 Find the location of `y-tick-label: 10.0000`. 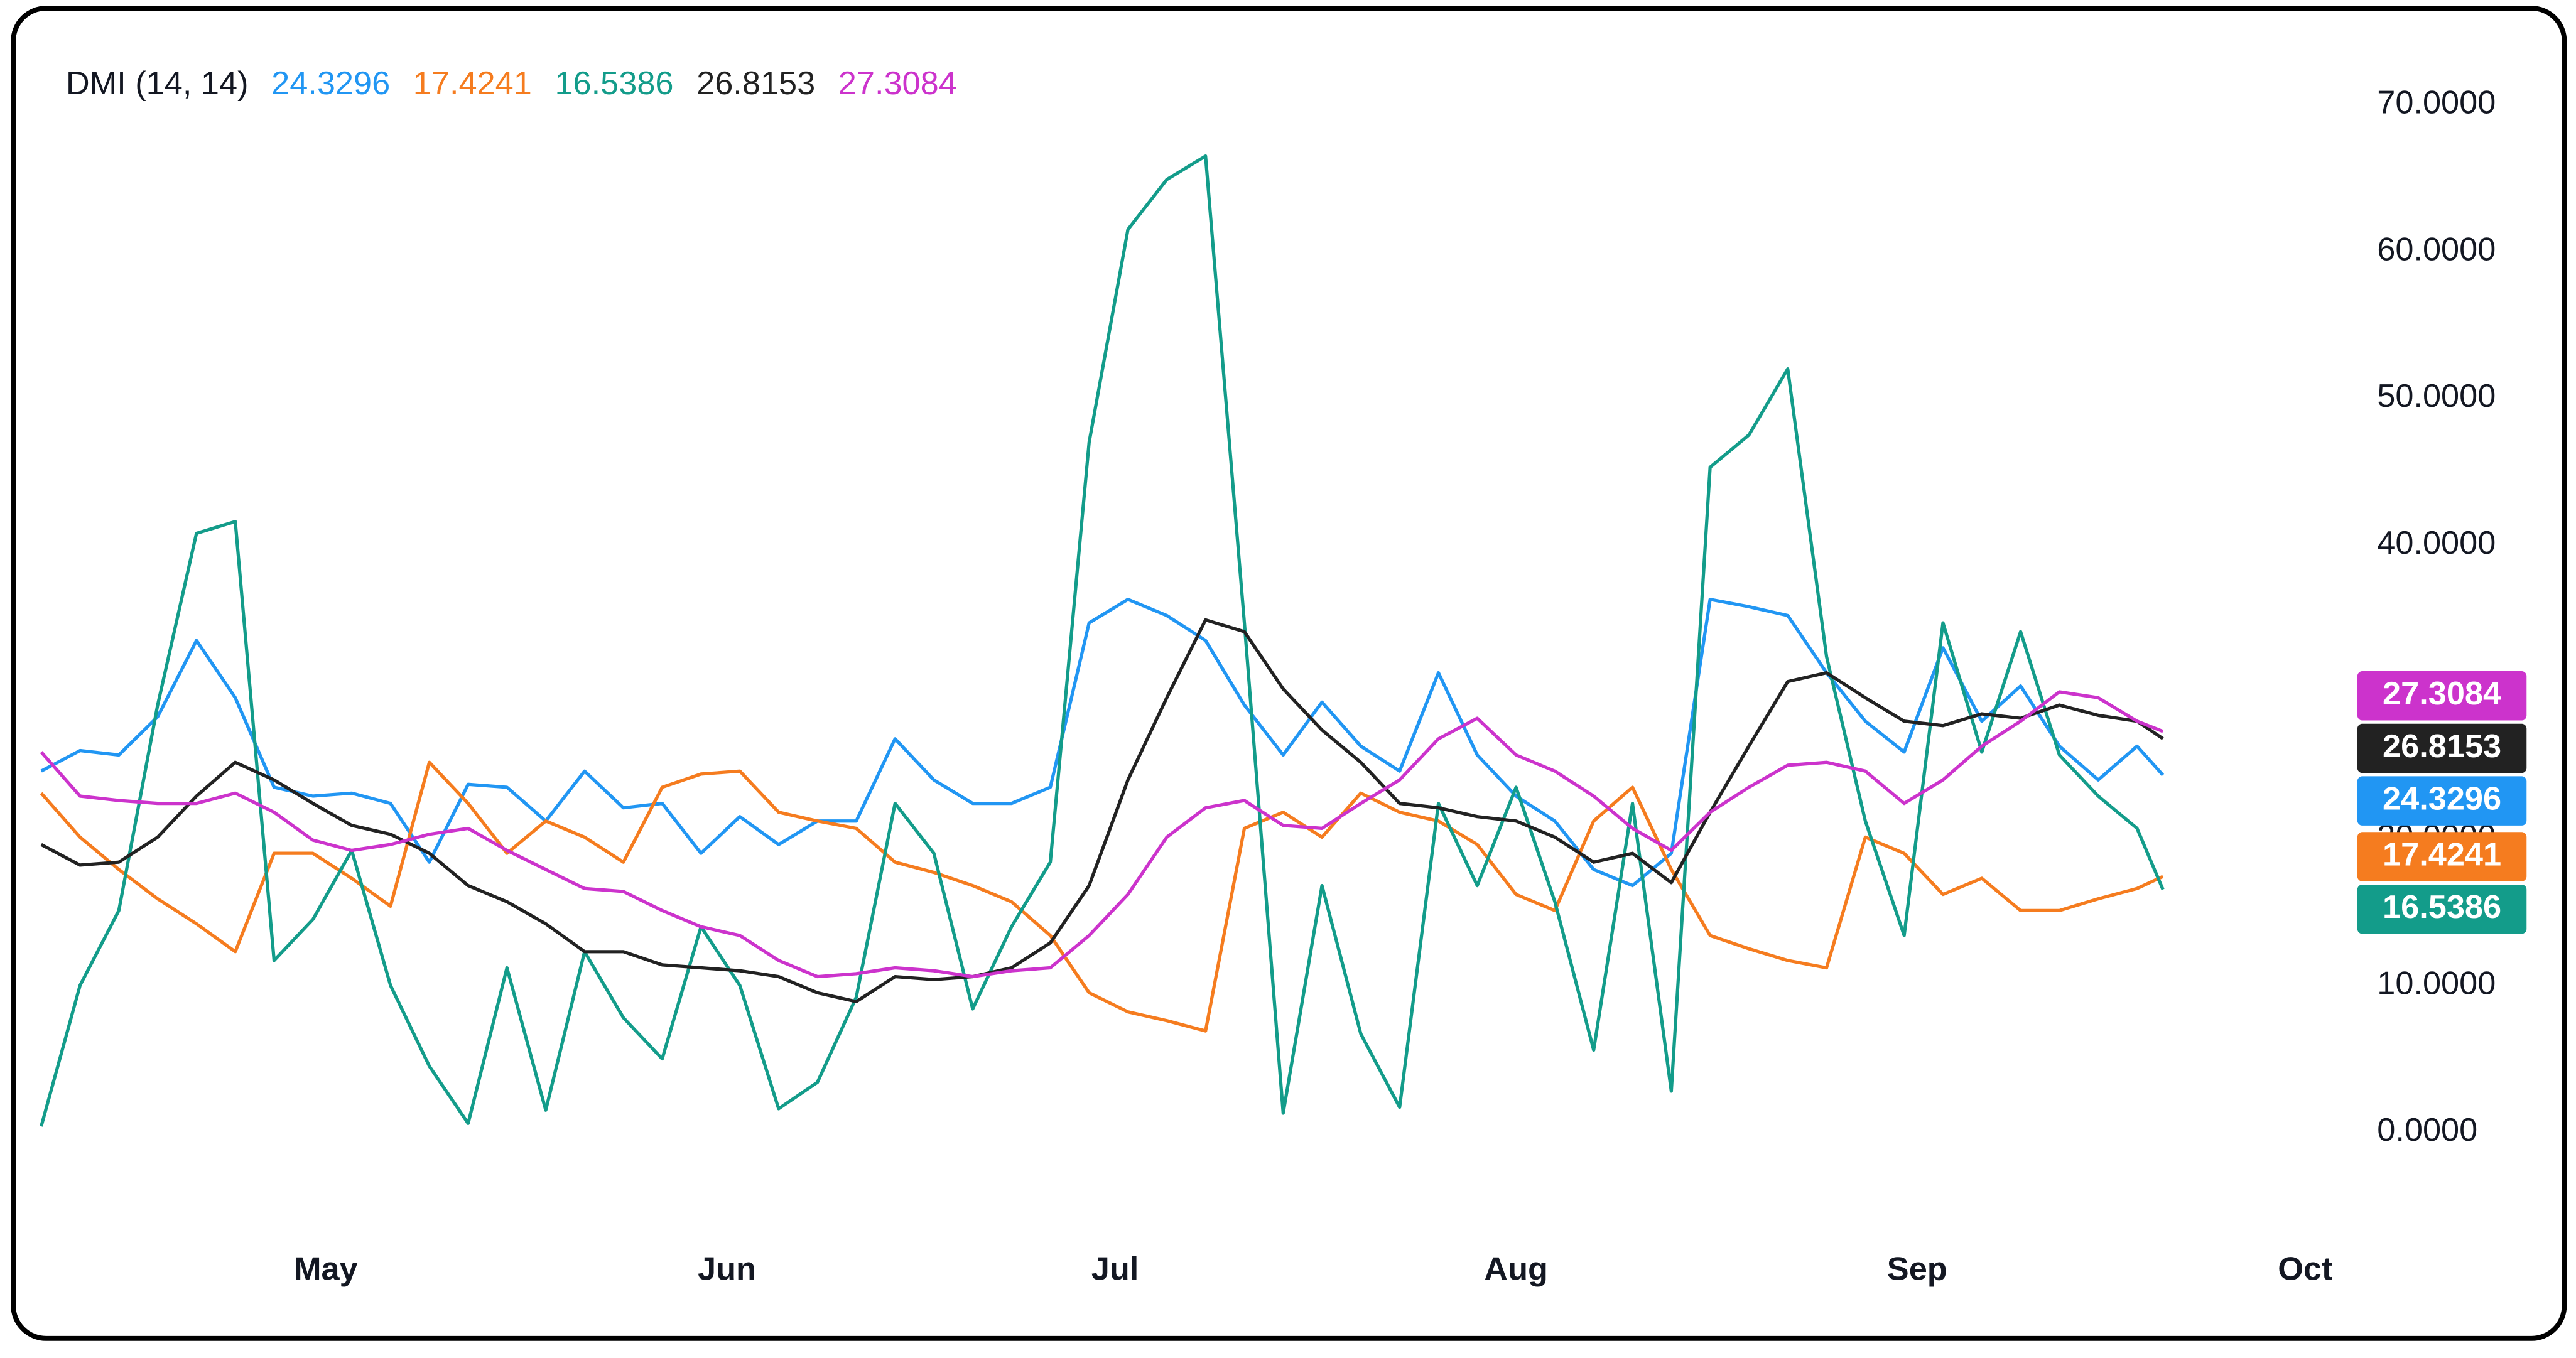

y-tick-label: 10.0000 is located at coordinates (2436, 983).